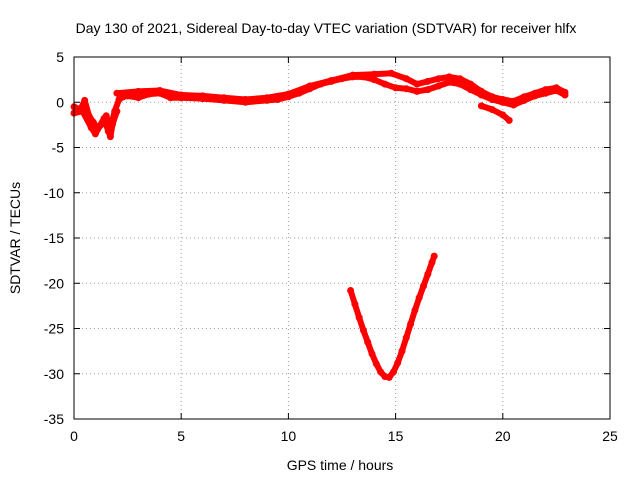 This screenshot has width=640, height=480. What do you see at coordinates (60, 102) in the screenshot?
I see `y-tick-label: 0` at bounding box center [60, 102].